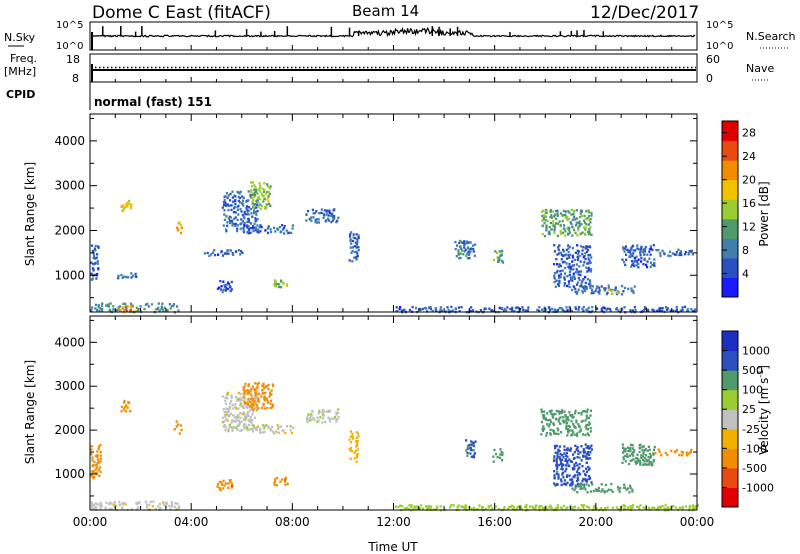 This screenshot has height=554, width=800. I want to click on colorbar-tick-label: -500, so click(754, 468).